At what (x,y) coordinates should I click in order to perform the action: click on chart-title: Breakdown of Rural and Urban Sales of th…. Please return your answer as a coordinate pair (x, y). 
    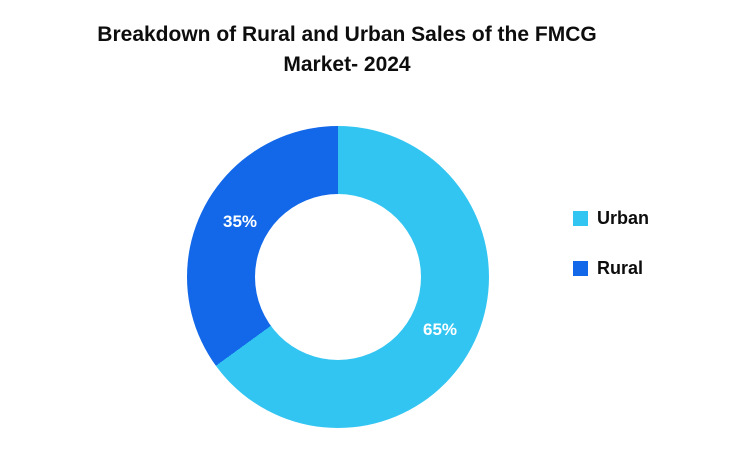
    Looking at the image, I should click on (347, 50).